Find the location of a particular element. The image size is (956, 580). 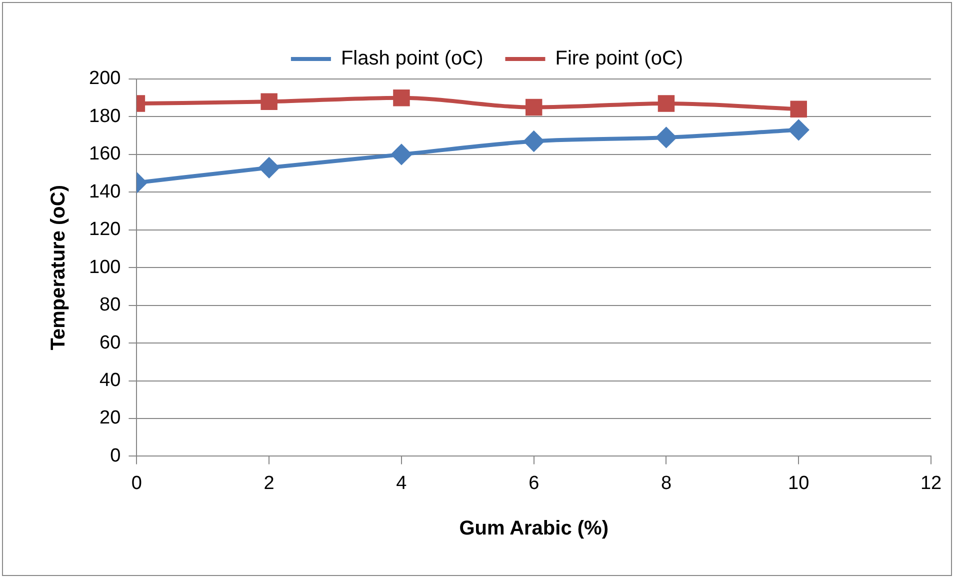

y-tick-label: 40 is located at coordinates (110, 380).